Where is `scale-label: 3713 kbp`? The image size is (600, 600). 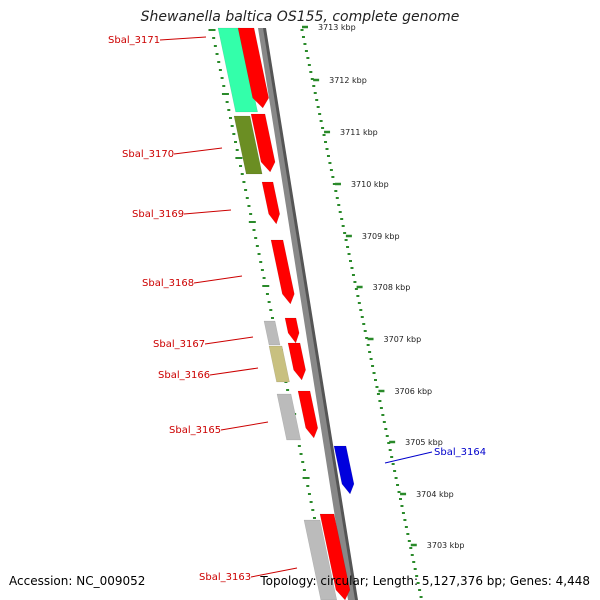 scale-label: 3713 kbp is located at coordinates (337, 27).